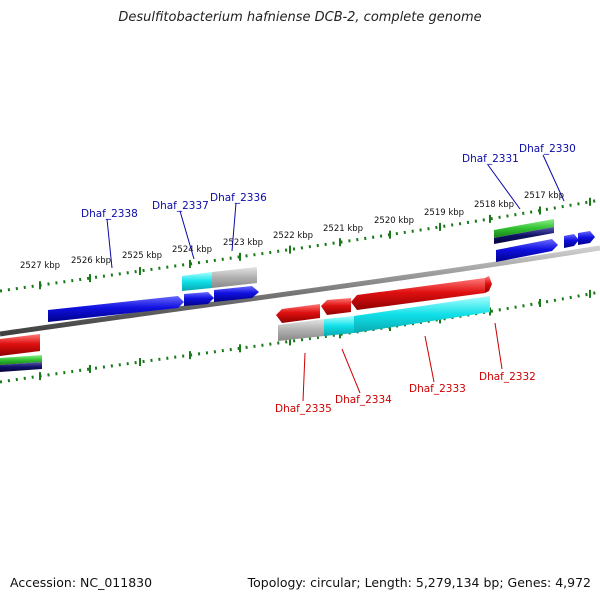 The image size is (600, 600). I want to click on upper-major-ticks, so click(315, 243).